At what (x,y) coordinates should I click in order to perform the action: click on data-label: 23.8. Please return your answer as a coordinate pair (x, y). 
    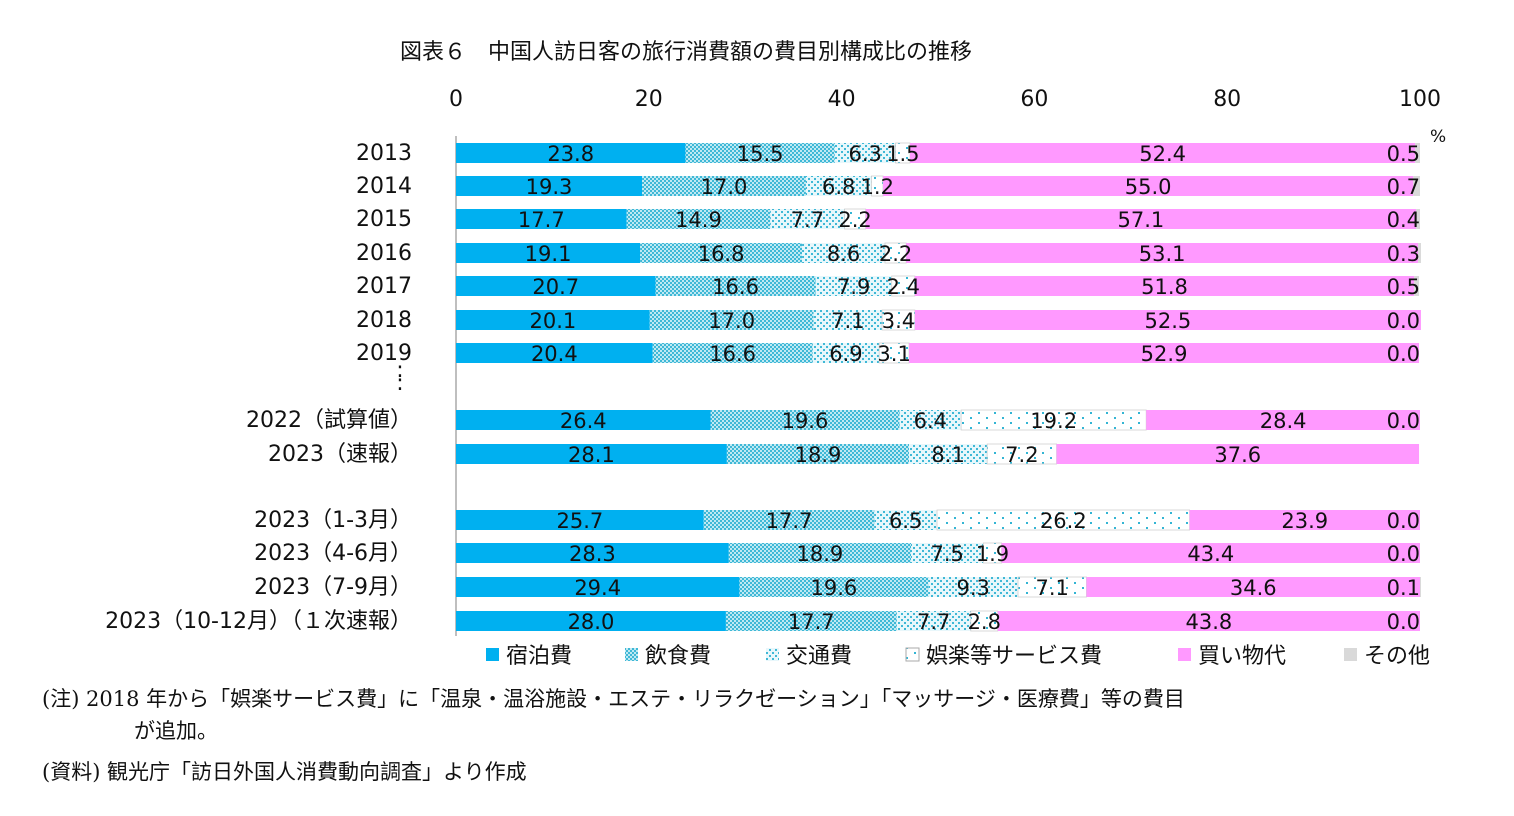
    Looking at the image, I should click on (570, 154).